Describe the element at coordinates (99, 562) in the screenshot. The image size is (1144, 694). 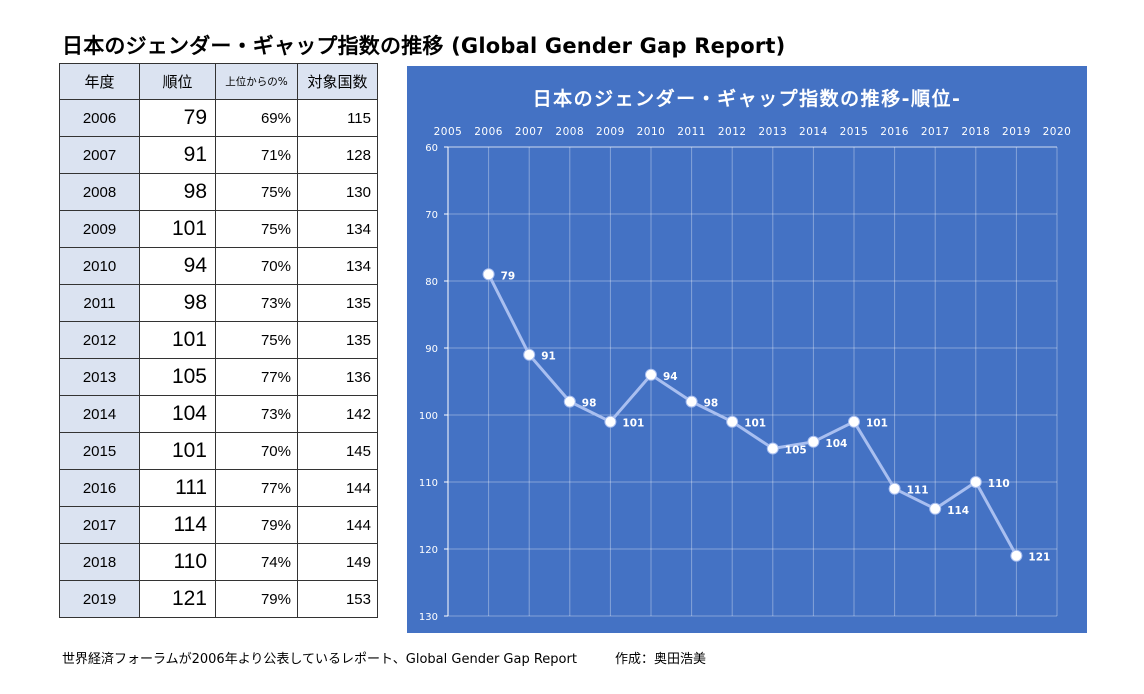
I see `year-cell: 2018` at that location.